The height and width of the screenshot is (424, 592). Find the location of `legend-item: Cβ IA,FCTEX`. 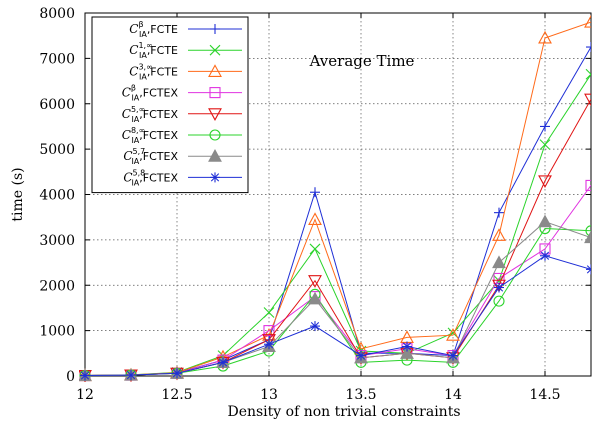

legend-item: Cβ IA,FCTEX is located at coordinates (182, 93).